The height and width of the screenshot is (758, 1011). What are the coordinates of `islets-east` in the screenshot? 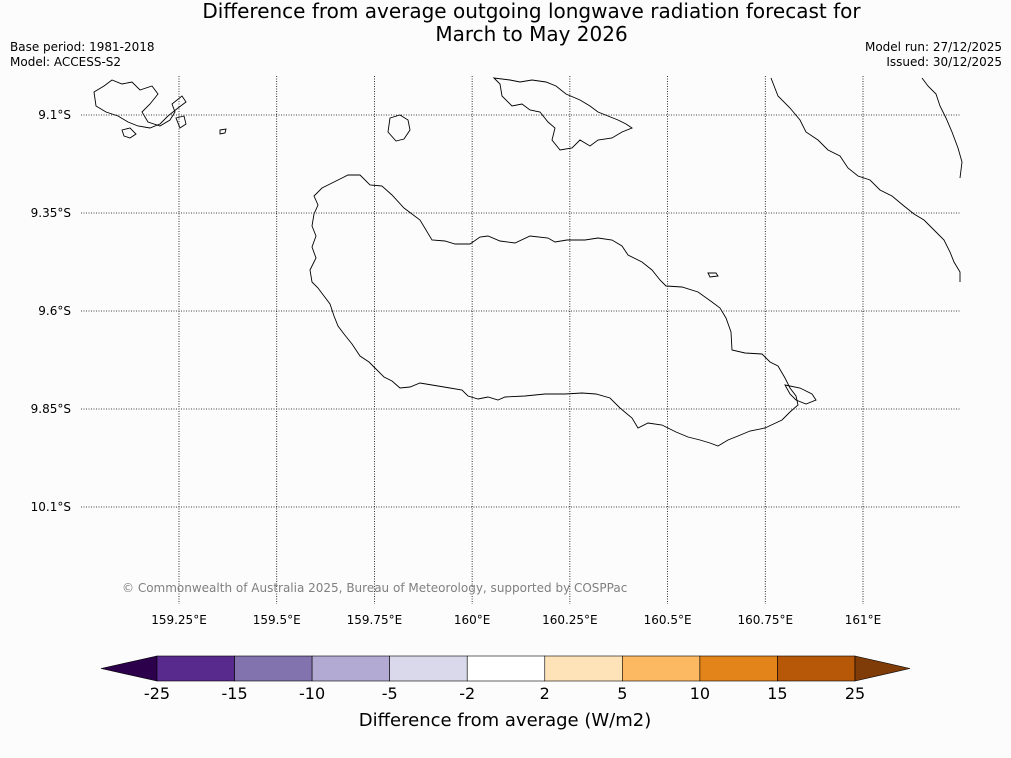 It's located at (800, 394).